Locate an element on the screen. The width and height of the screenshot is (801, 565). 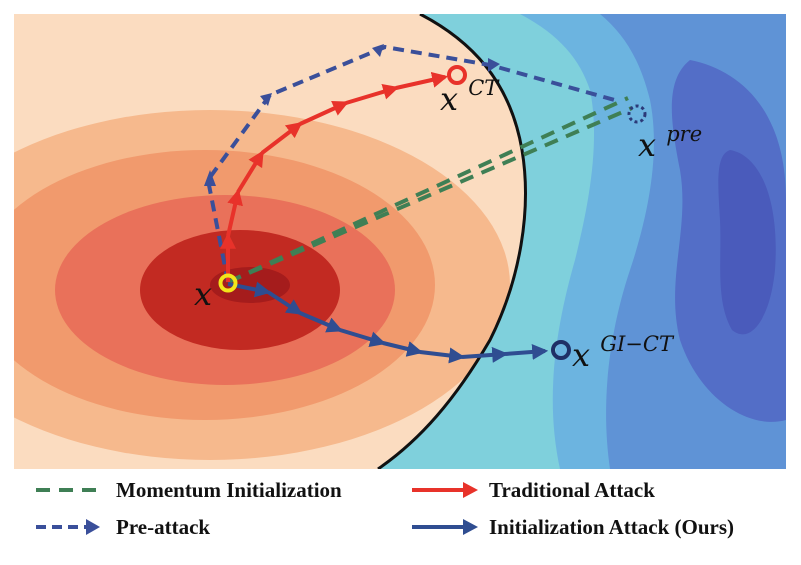
label-x-ct: x CT is located at coordinates (470, 97).